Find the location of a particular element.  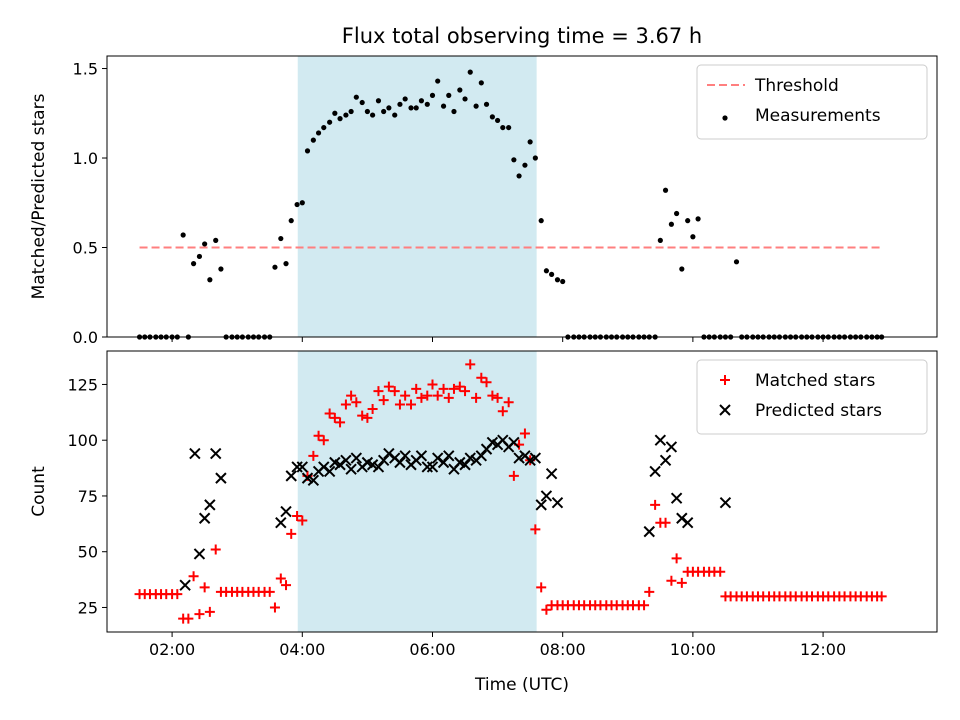

observing-window-span is located at coordinates (417, 196).